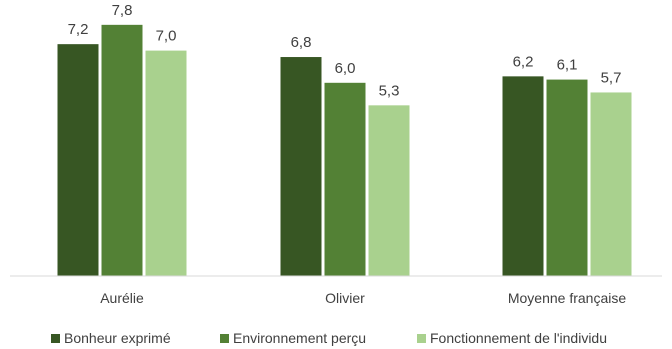 The width and height of the screenshot is (672, 349). What do you see at coordinates (567, 298) in the screenshot?
I see `category-label: Moyenne française` at bounding box center [567, 298].